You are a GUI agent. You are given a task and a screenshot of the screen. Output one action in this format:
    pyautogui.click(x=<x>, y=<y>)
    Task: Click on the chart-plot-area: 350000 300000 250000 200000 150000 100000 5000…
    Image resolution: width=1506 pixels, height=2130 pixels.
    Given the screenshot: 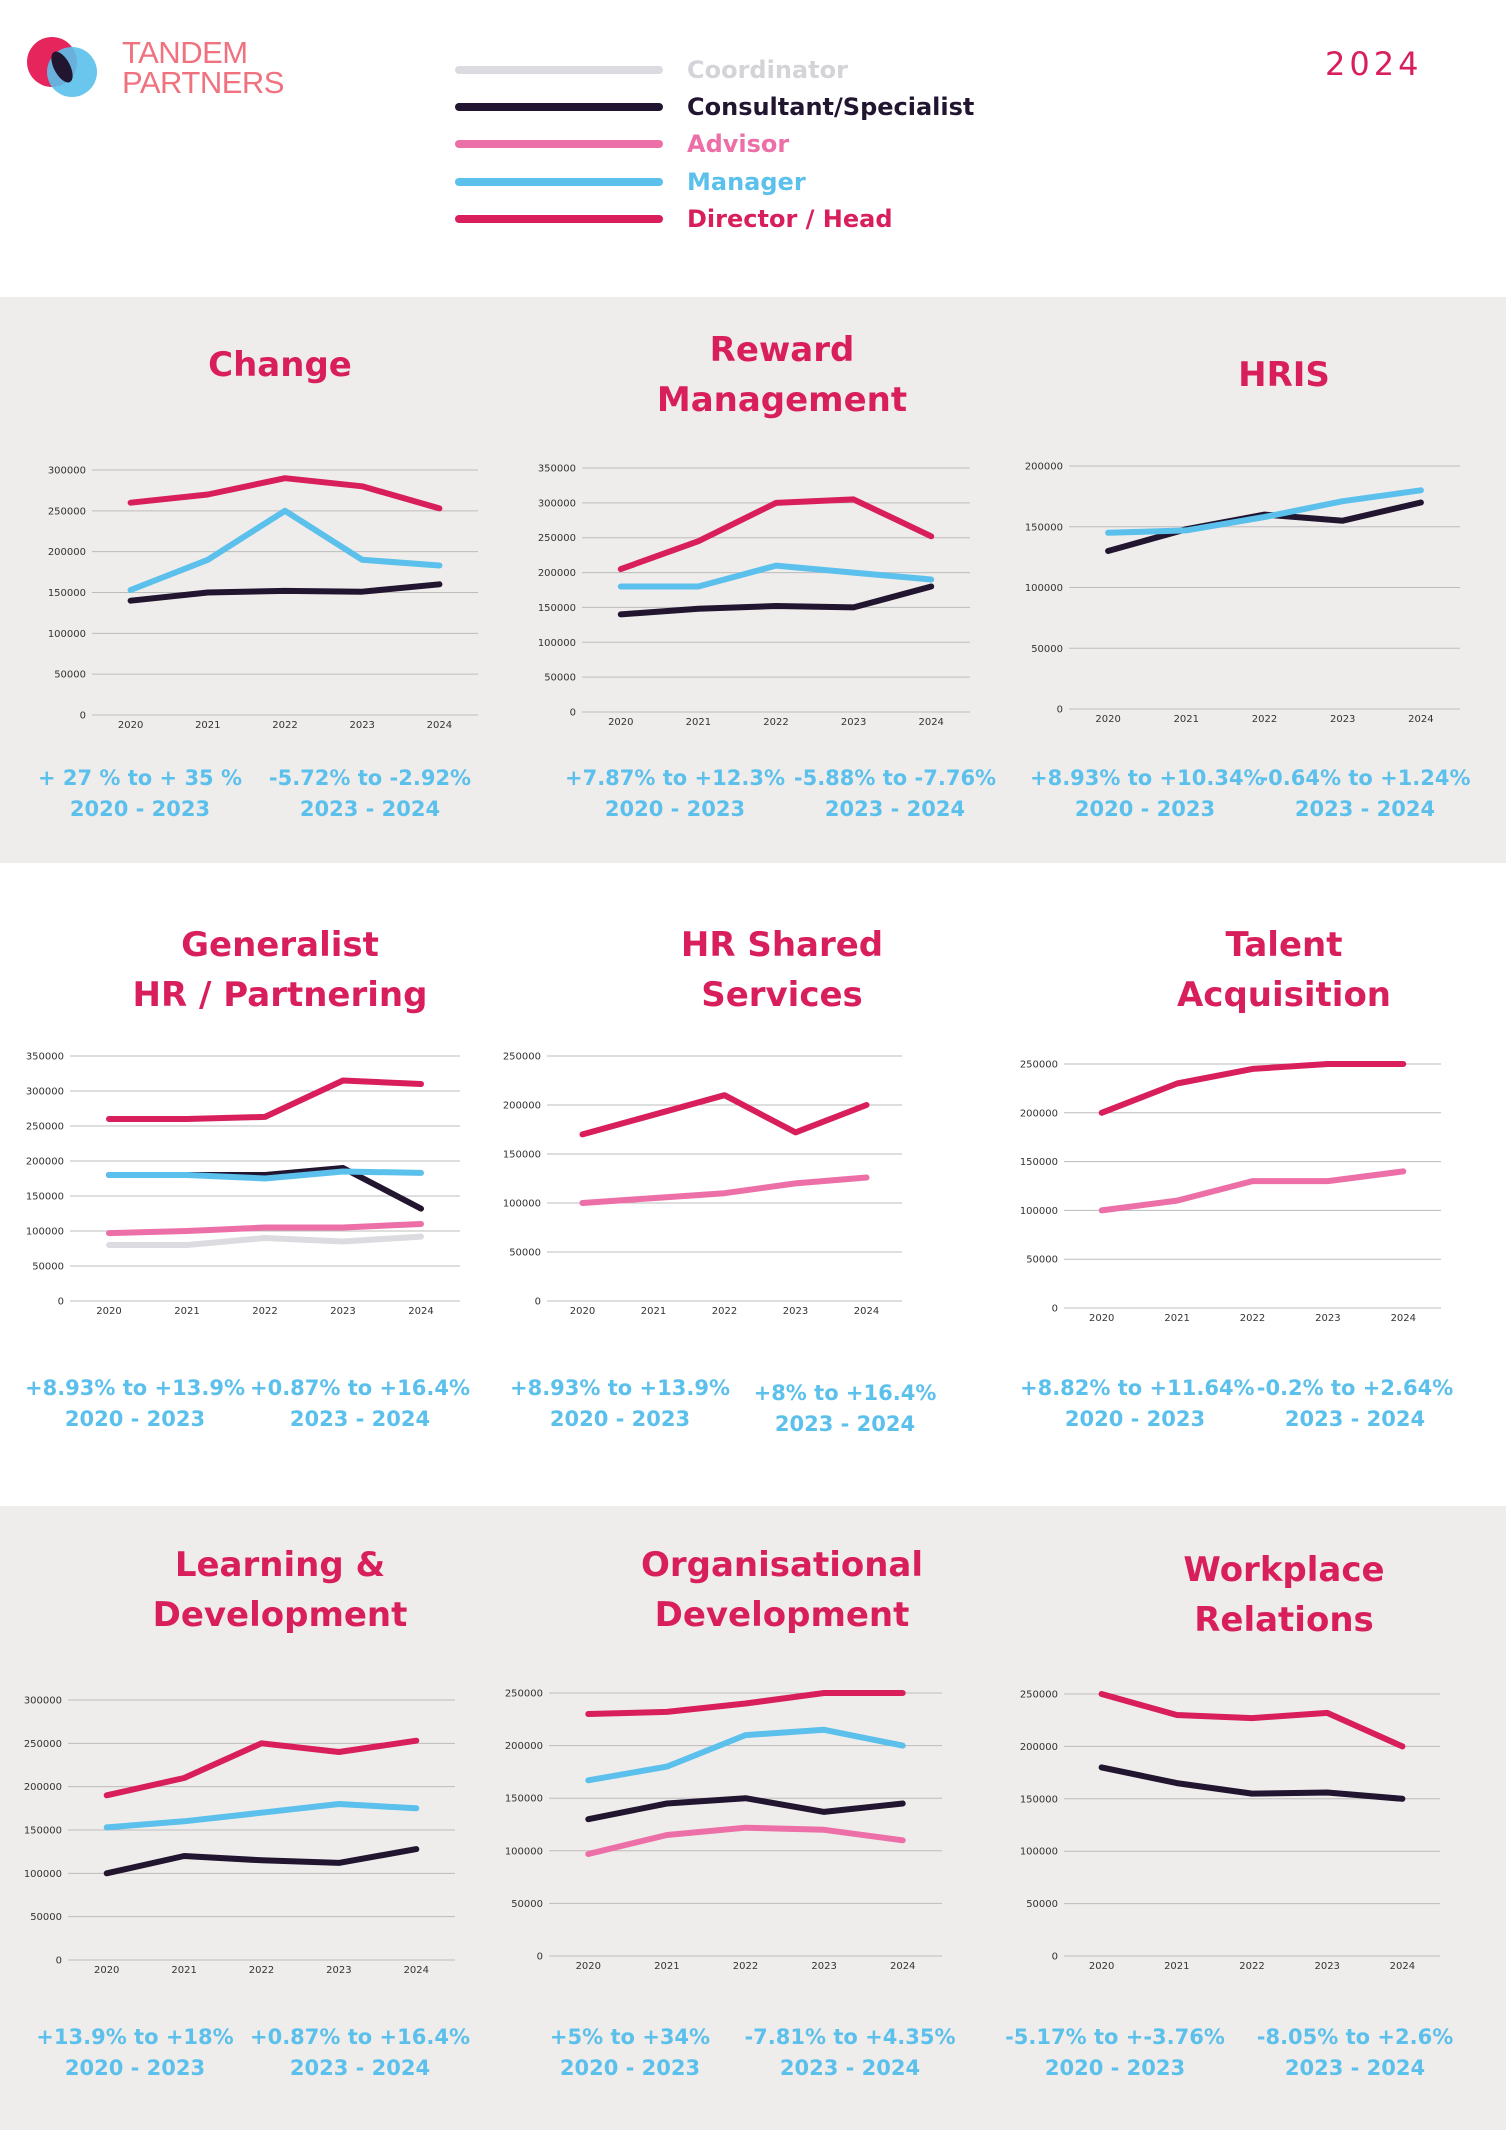 What is the action you would take?
    pyautogui.click(x=754, y=596)
    